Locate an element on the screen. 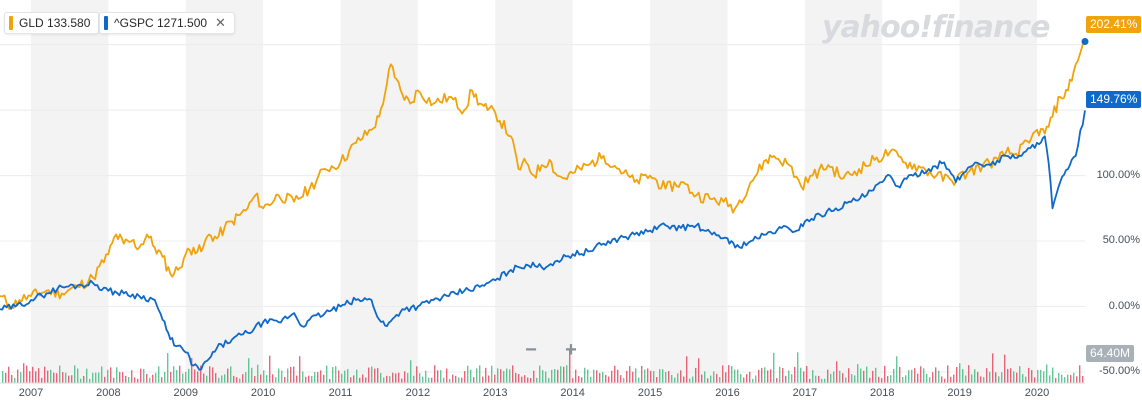  legend-gld: GLD 133.580 is located at coordinates (52, 23).